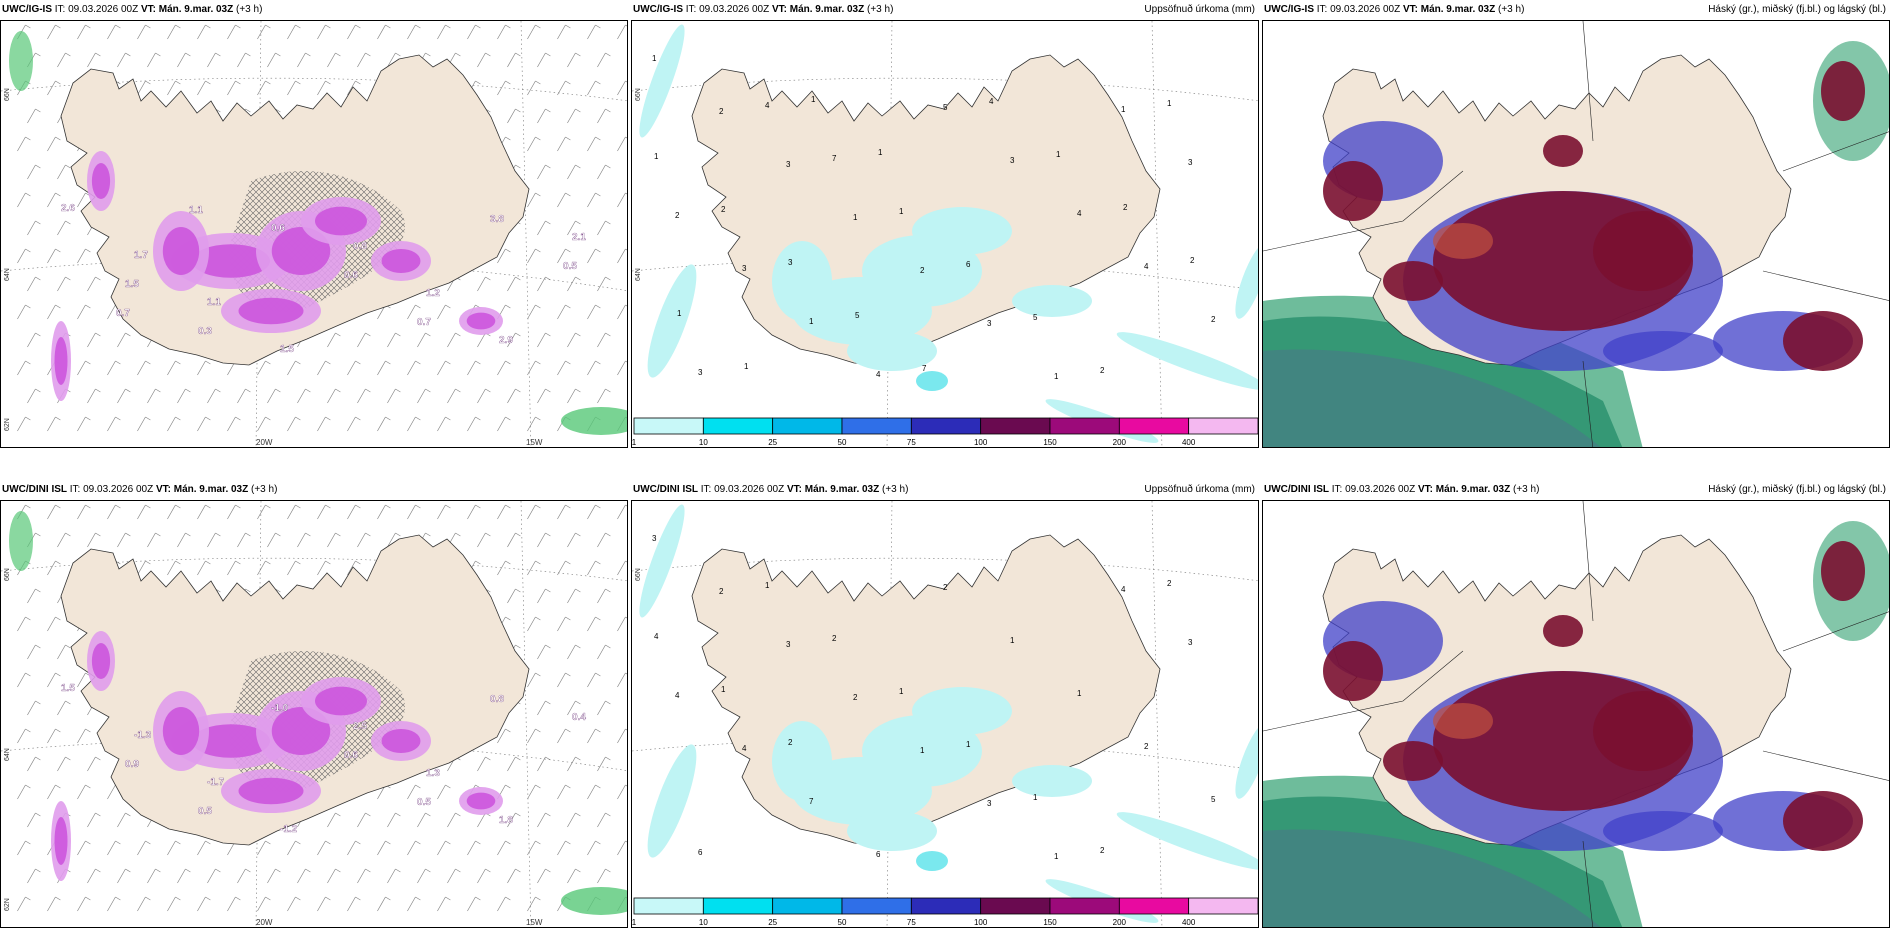 This screenshot has width=1900, height=950. Describe the element at coordinates (68, 208) in the screenshot. I see `value-label: 2.6` at that location.